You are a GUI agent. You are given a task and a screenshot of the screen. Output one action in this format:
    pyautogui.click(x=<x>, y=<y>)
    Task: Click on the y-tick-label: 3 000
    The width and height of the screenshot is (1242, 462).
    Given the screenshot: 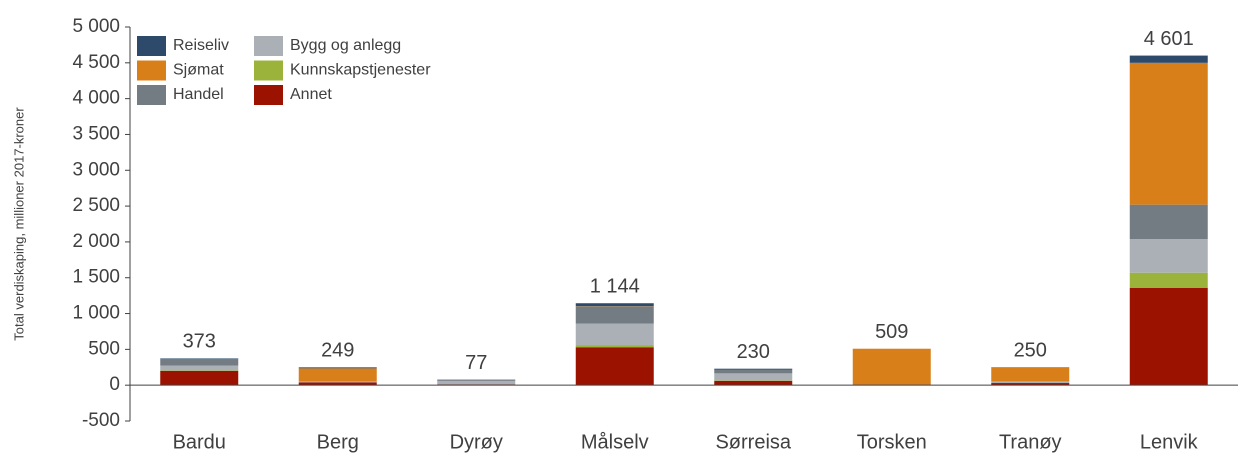 What is the action you would take?
    pyautogui.click(x=96, y=169)
    